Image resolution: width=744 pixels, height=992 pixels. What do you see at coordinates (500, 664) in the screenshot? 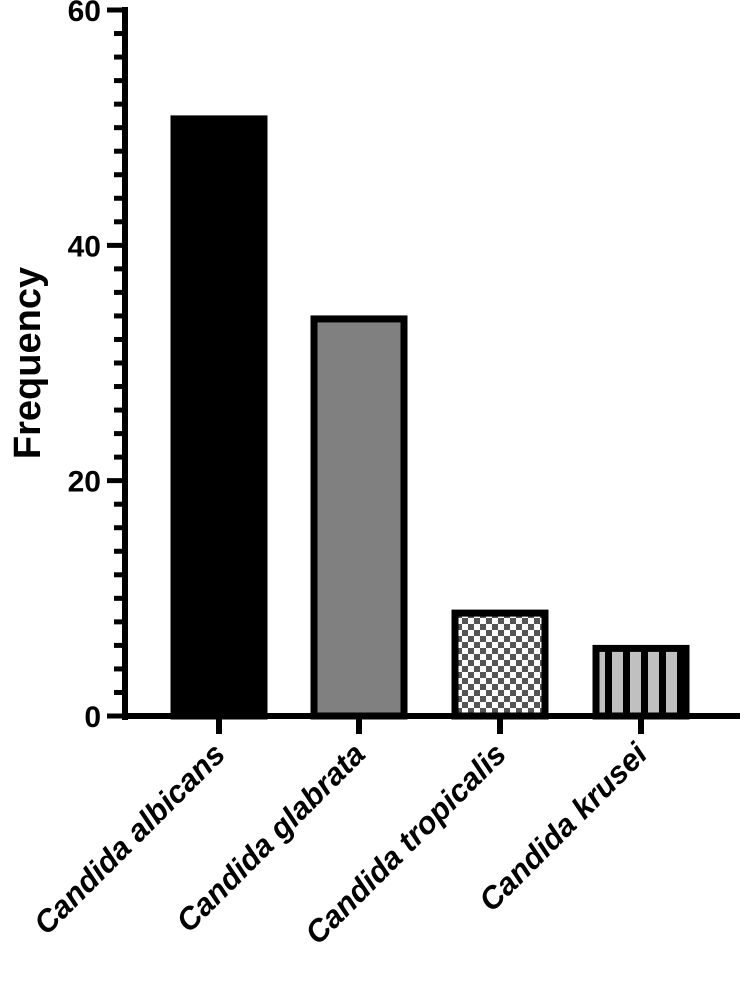
I see `bar-candida-tropicalis` at bounding box center [500, 664].